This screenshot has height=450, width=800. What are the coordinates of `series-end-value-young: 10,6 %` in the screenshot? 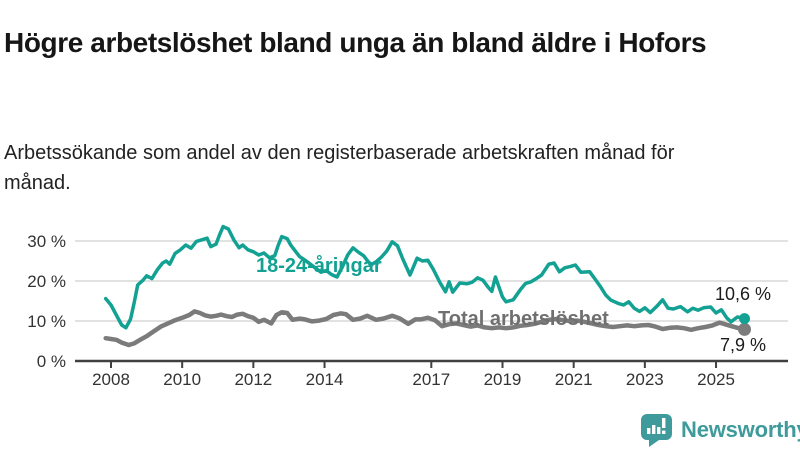 It's located at (743, 294).